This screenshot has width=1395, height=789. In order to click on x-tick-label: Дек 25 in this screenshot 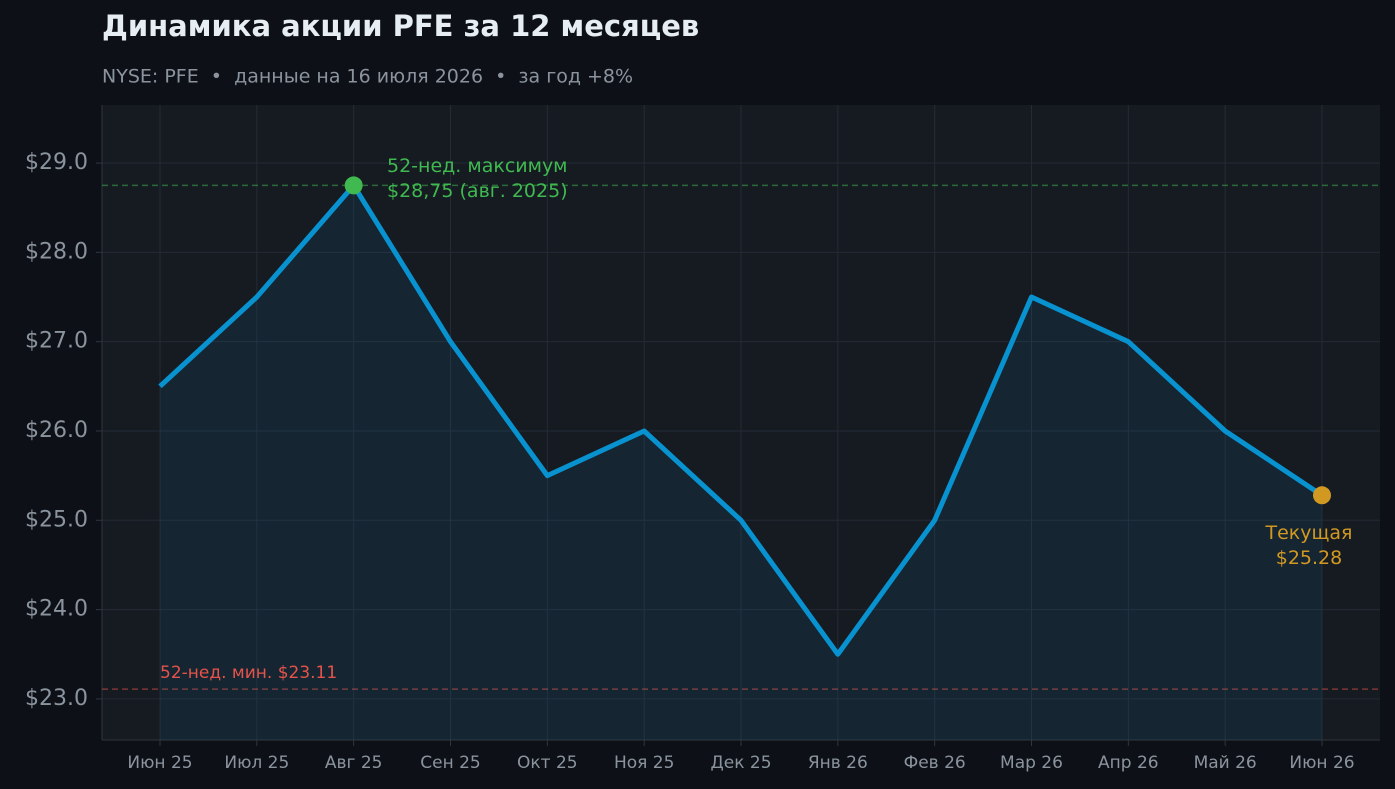, I will do `click(740, 763)`.